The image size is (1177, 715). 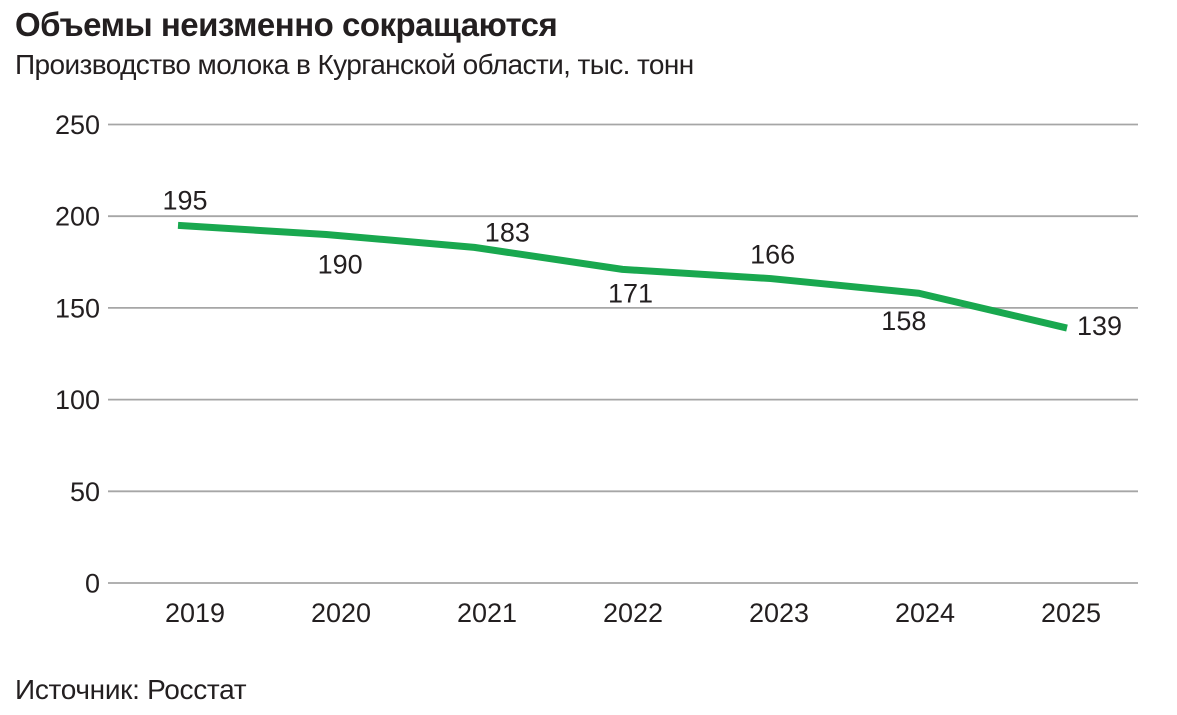 What do you see at coordinates (507, 232) in the screenshot?
I see `value-label: 183` at bounding box center [507, 232].